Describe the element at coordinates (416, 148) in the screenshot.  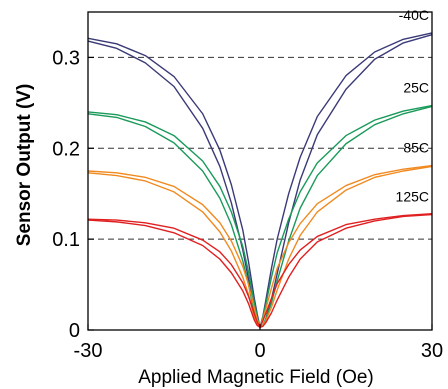
I see `series-label: 85C` at that location.